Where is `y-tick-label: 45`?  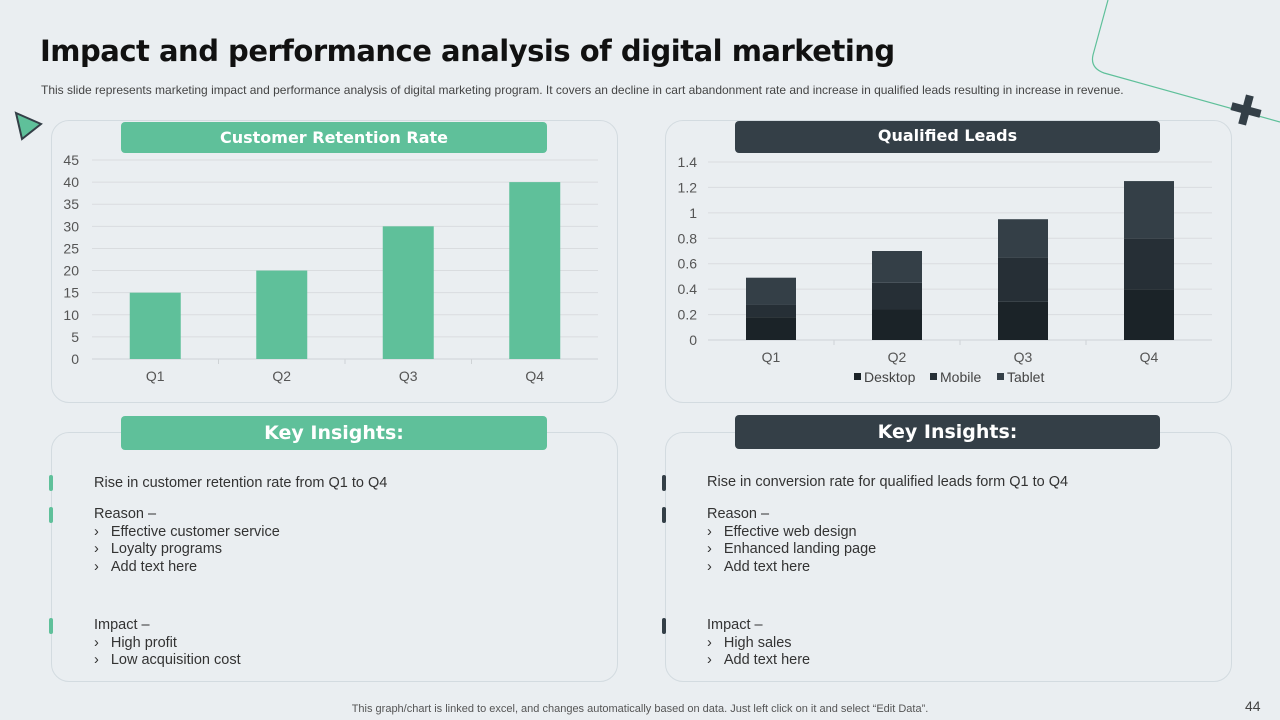
y-tick-label: 45 is located at coordinates (71, 160).